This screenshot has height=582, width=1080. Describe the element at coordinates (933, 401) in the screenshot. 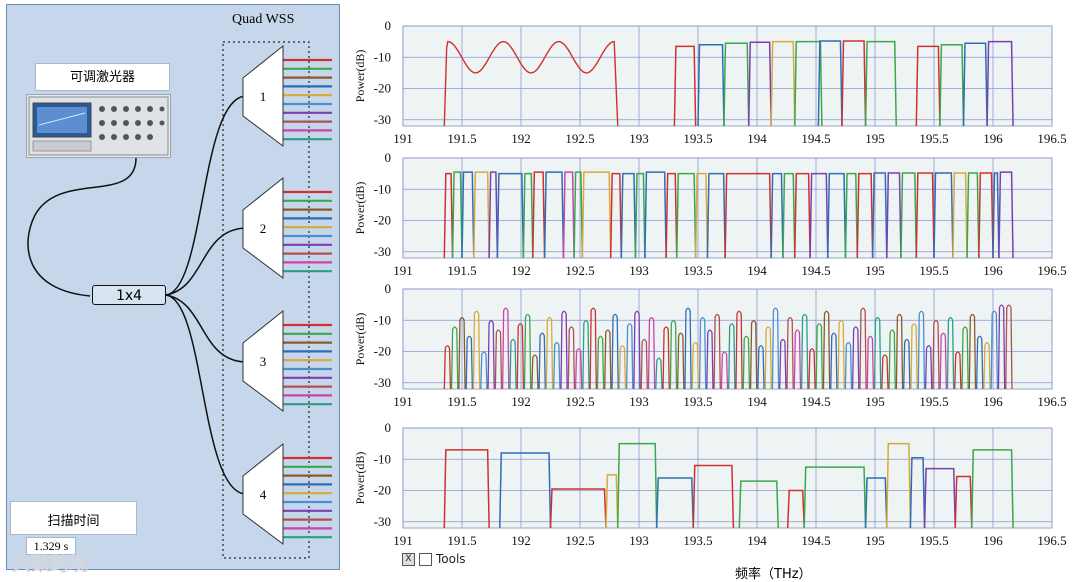

I see `x-tick-label: 195.5` at that location.